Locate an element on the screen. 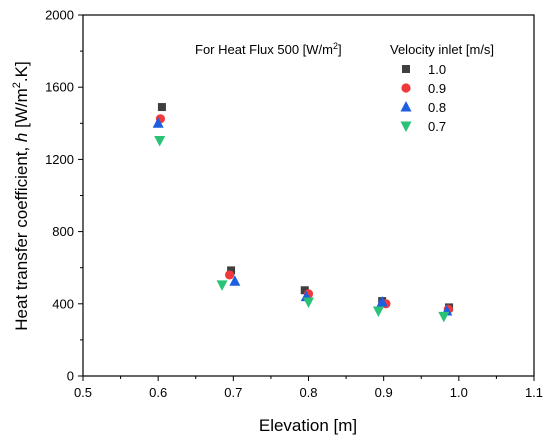 The image size is (550, 439). x-tick-label: 0.6 is located at coordinates (158, 392).